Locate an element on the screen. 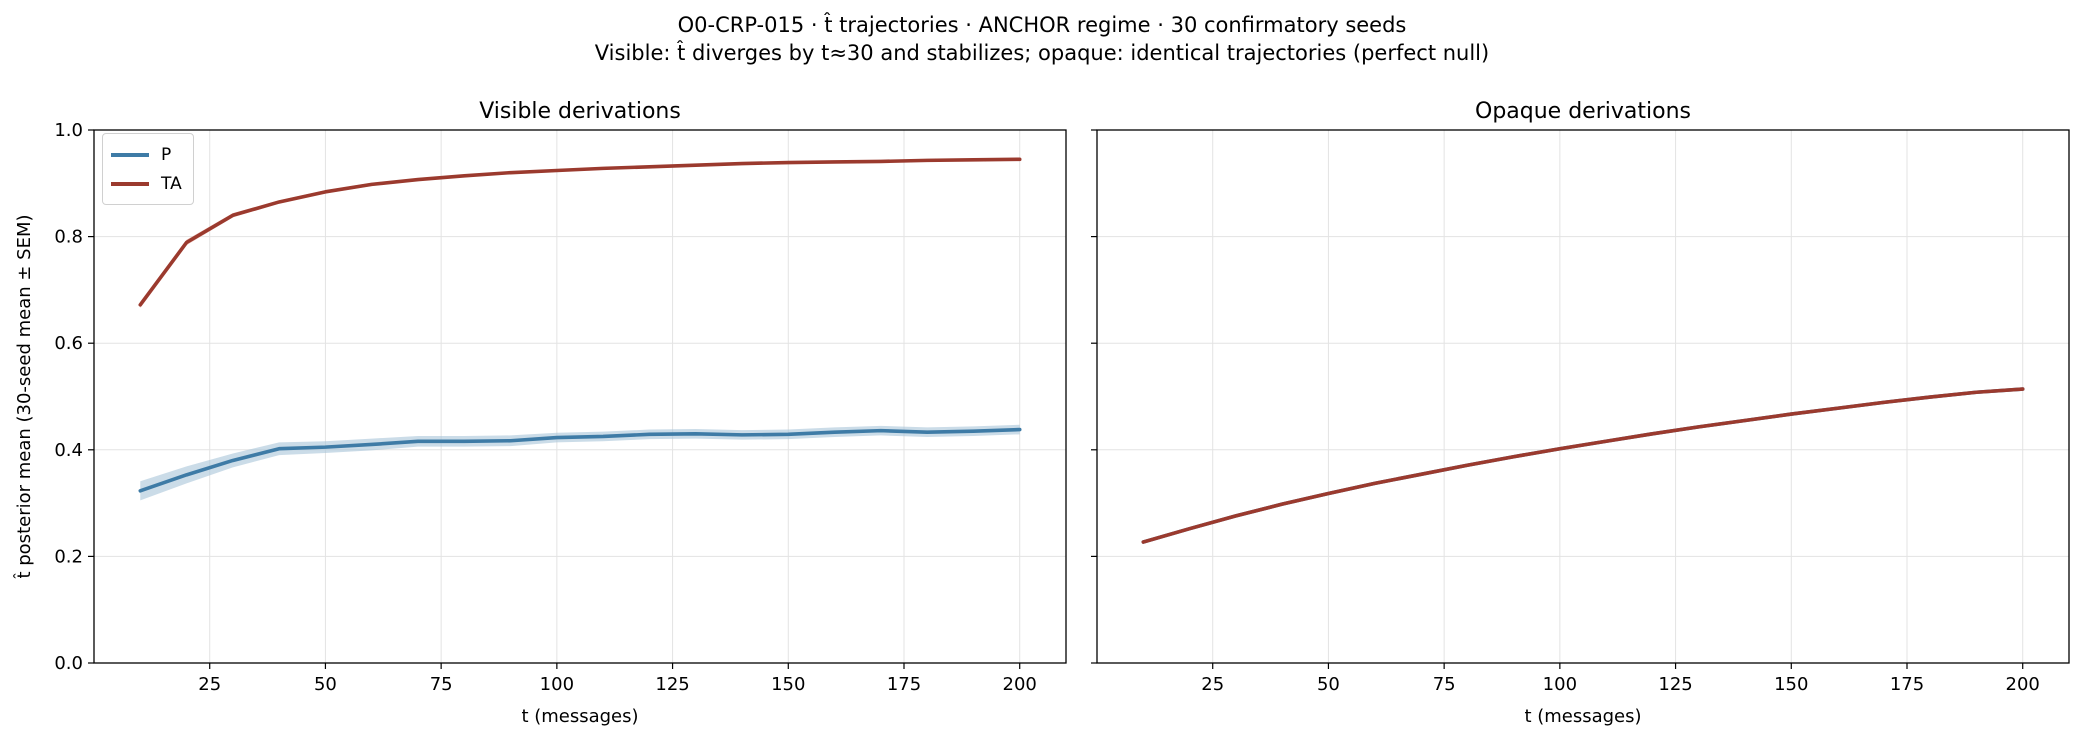  y-tick-label: 1.0 is located at coordinates (68, 130).